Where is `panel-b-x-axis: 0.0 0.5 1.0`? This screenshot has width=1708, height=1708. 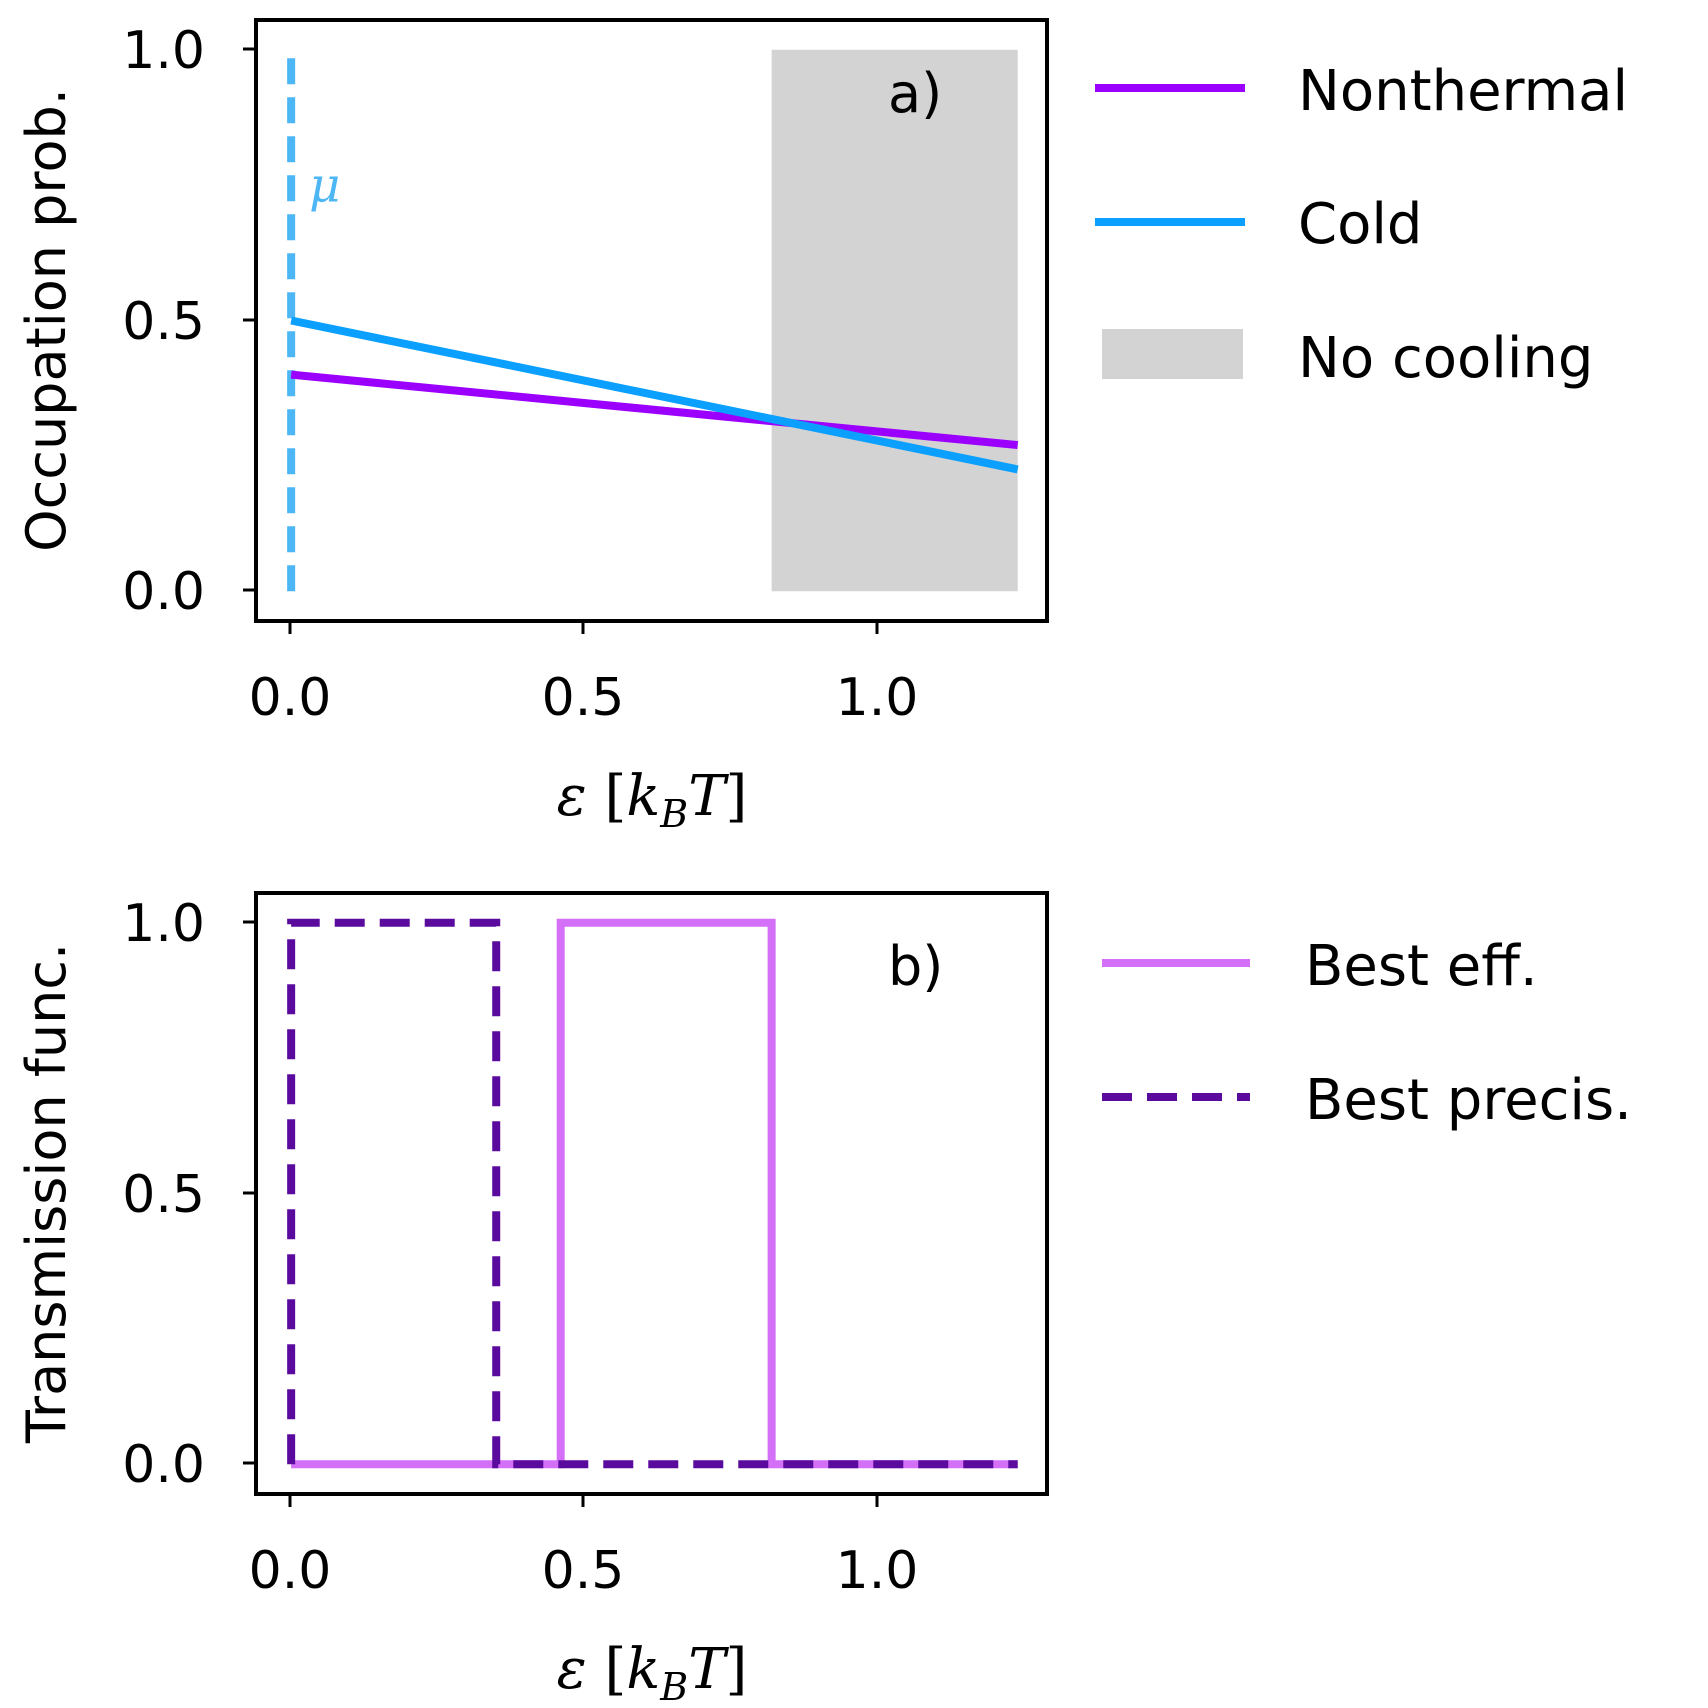
panel-b-x-axis: 0.0 0.5 1.0 is located at coordinates (584, 1547).